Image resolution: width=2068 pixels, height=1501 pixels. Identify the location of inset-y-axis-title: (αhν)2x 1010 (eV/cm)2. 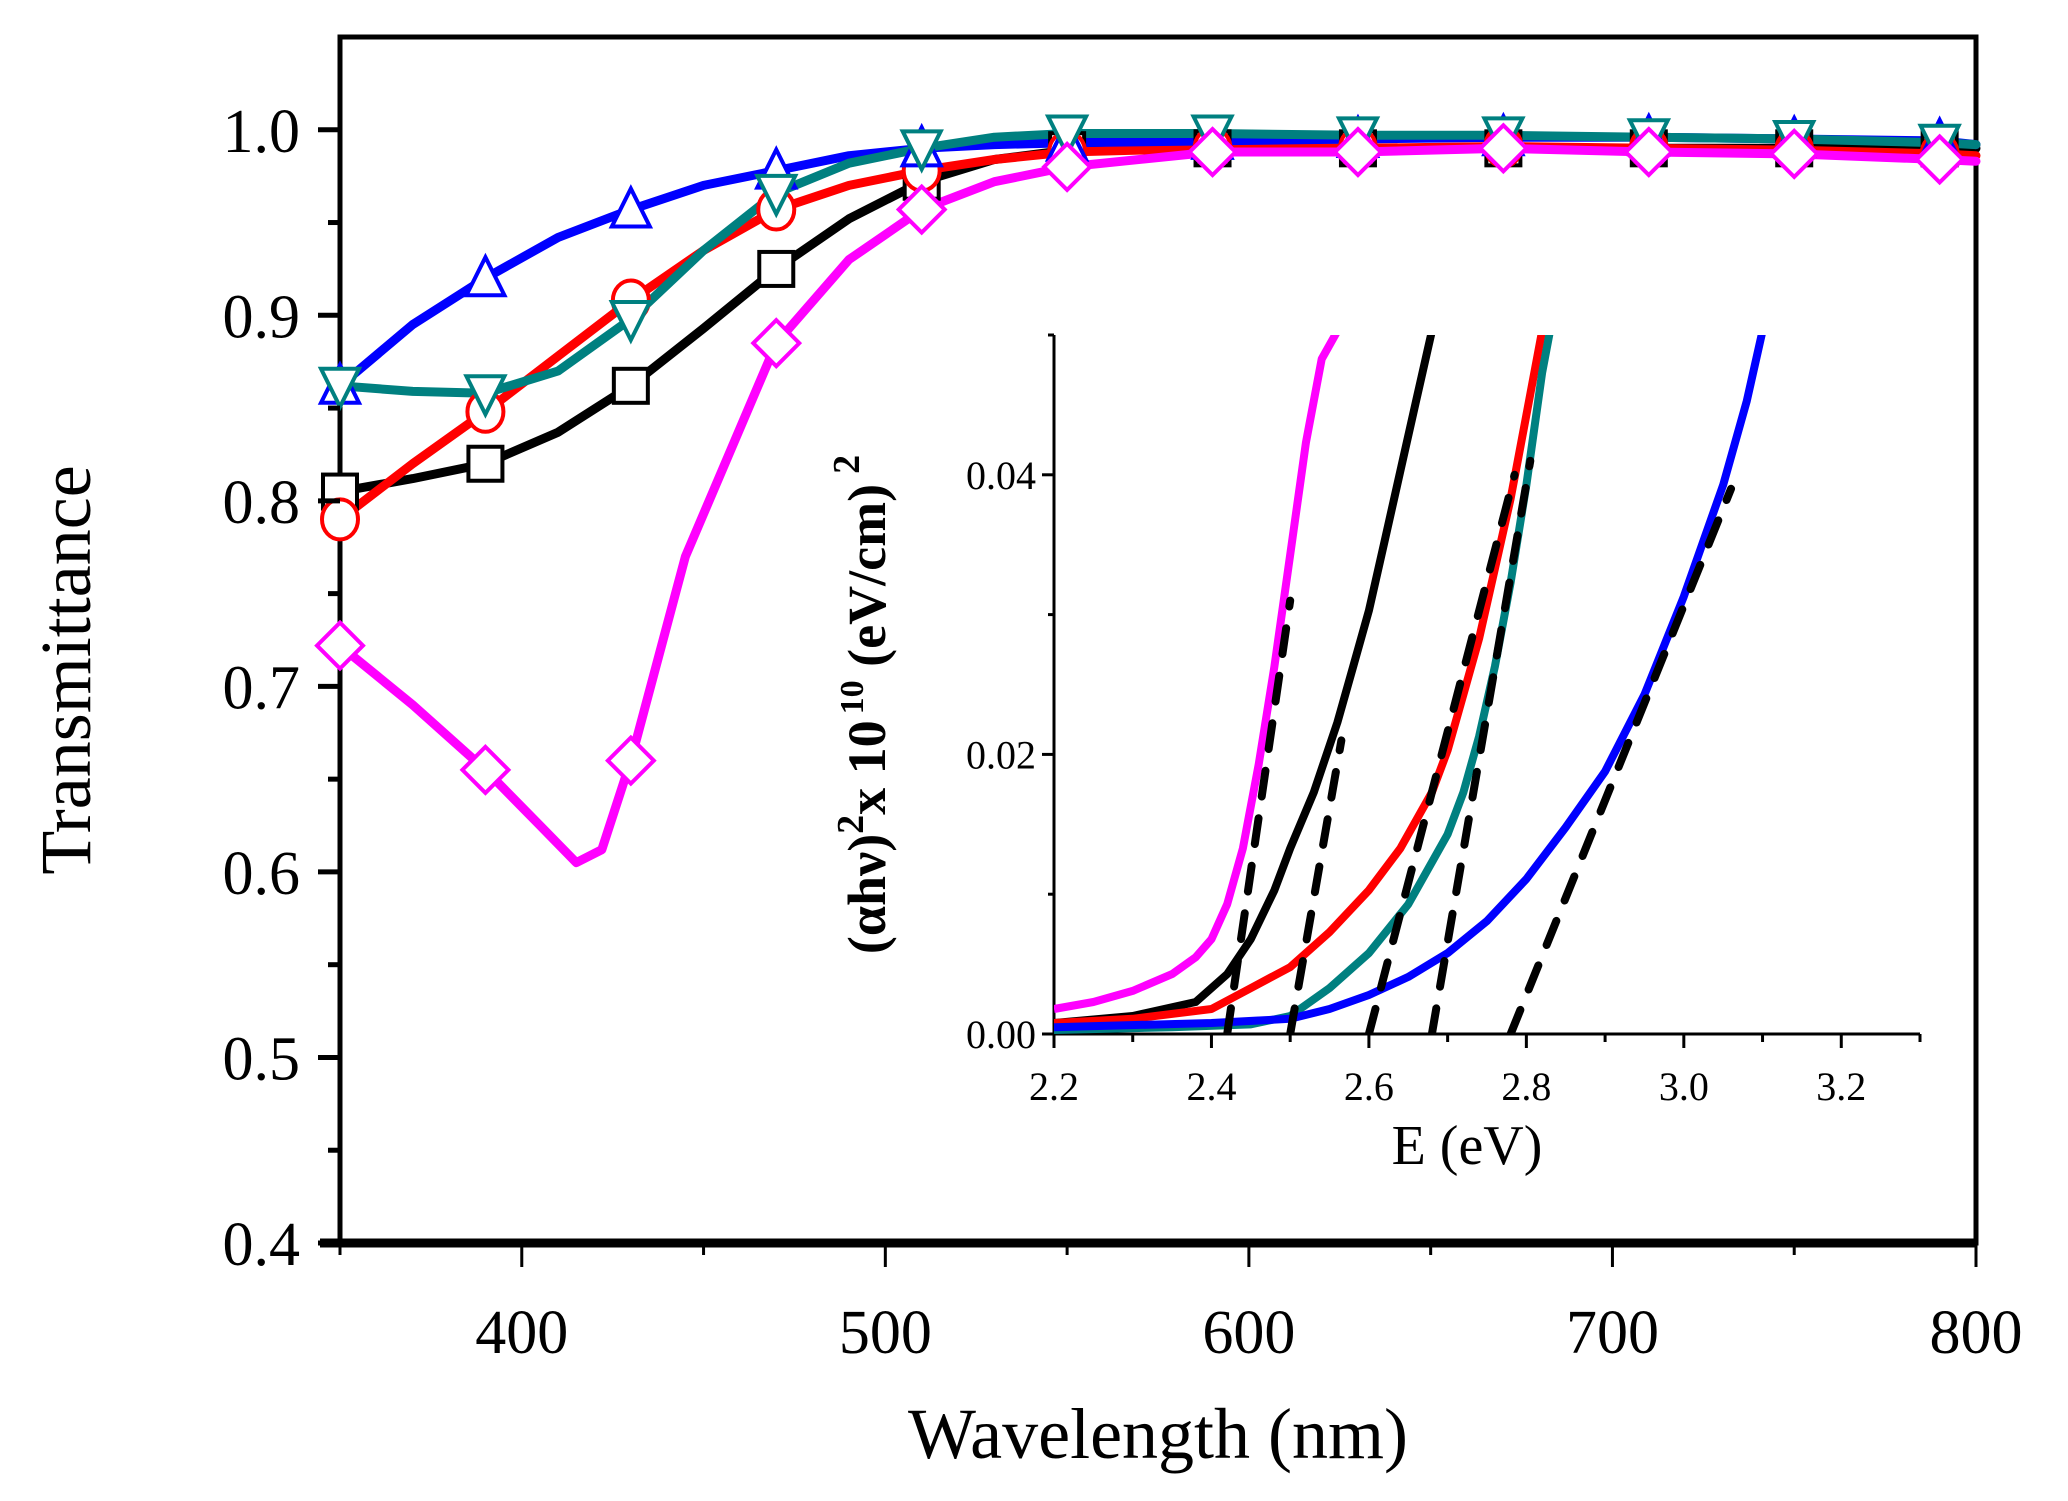
(861, 704).